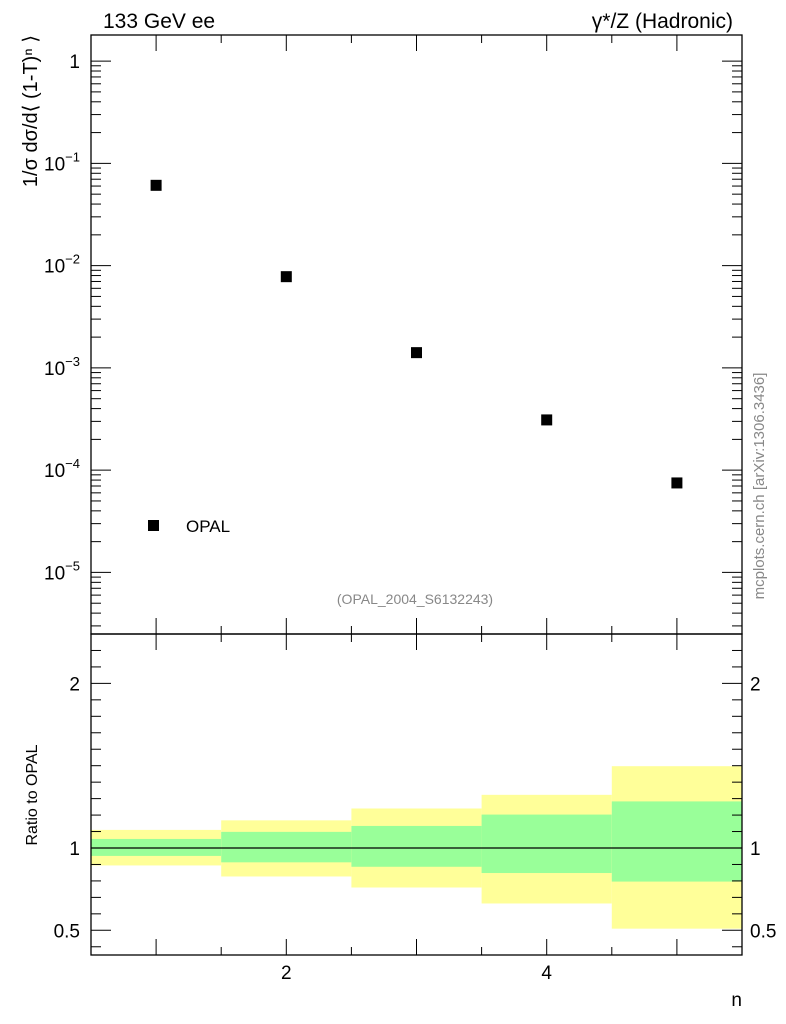 The width and height of the screenshot is (786, 1024). What do you see at coordinates (755, 684) in the screenshot?
I see `ratio-y-tick-label-right: 2` at bounding box center [755, 684].